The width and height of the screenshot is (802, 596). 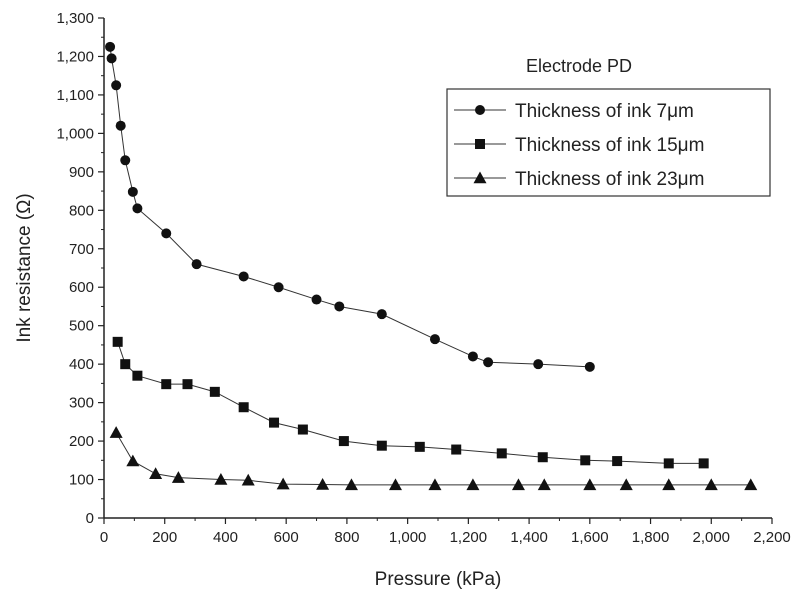 I want to click on y-tick-label: 500, so click(x=81, y=326).